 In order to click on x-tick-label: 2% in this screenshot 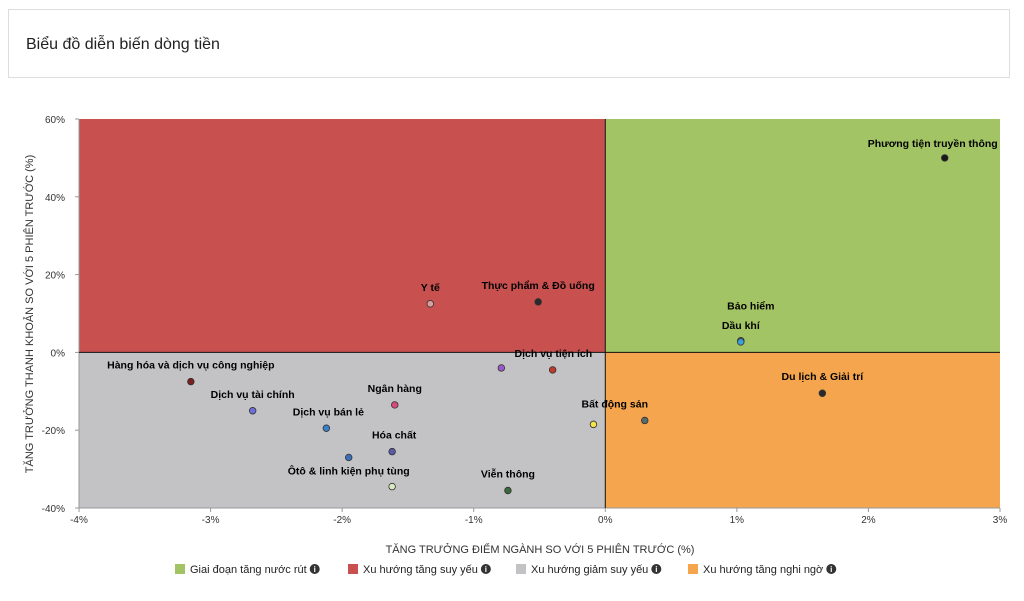, I will do `click(868, 520)`.